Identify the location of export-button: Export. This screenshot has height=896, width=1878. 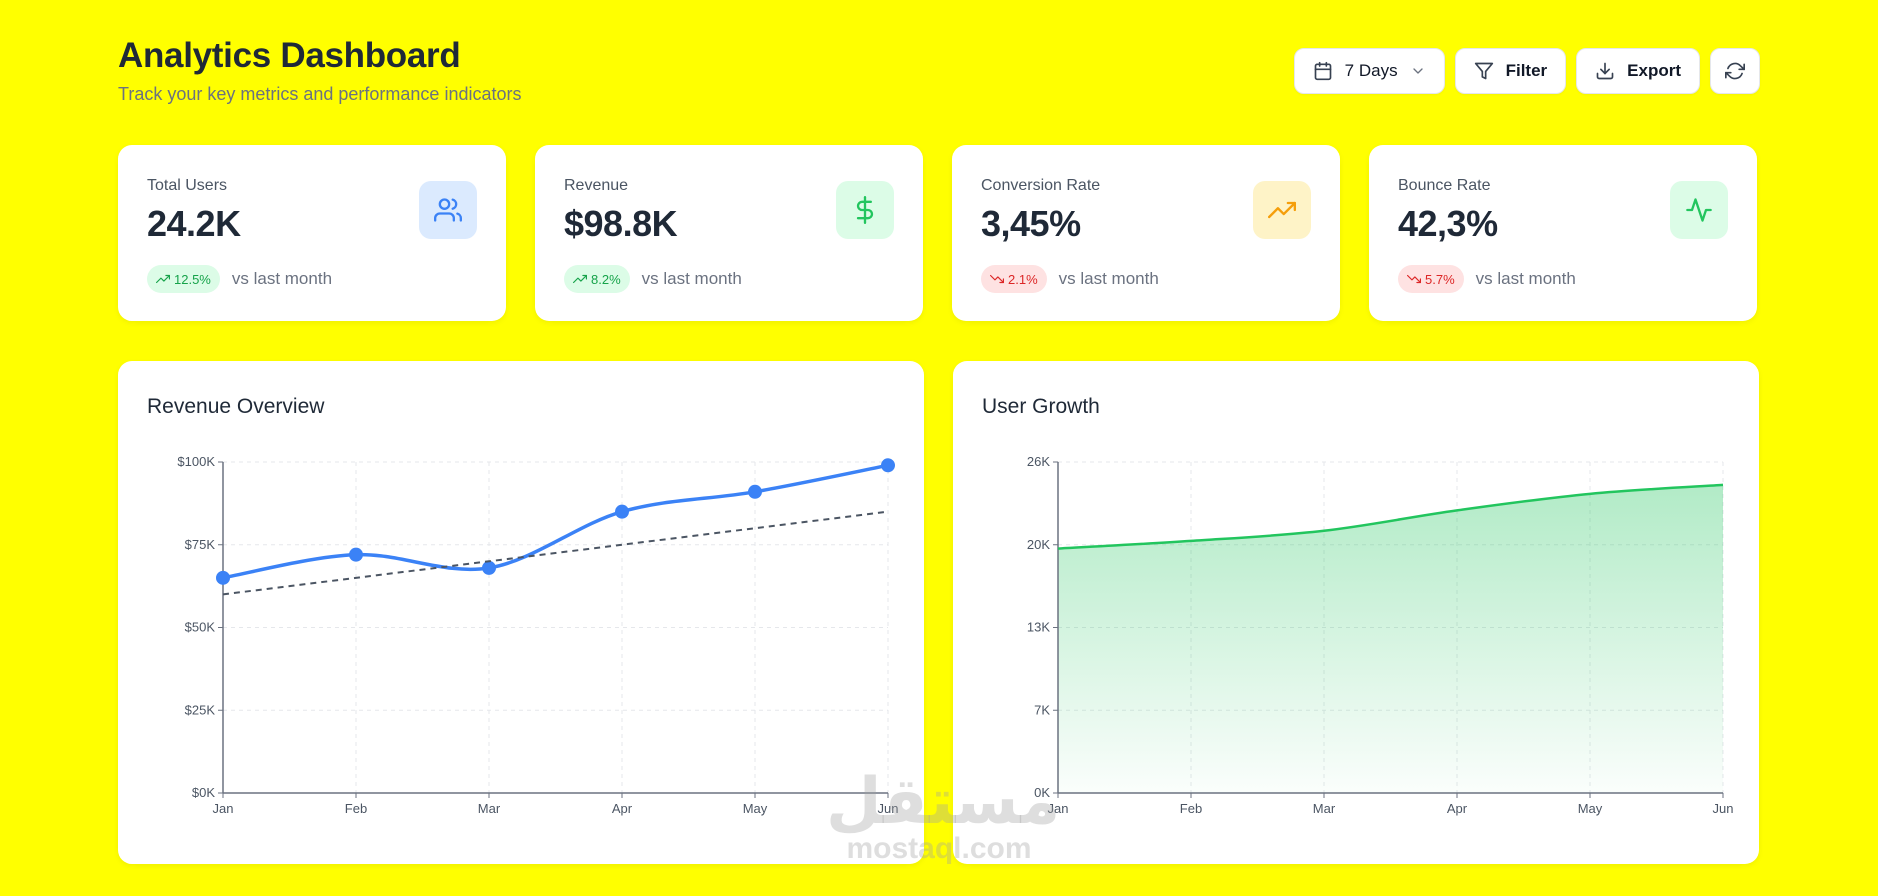
(1638, 71).